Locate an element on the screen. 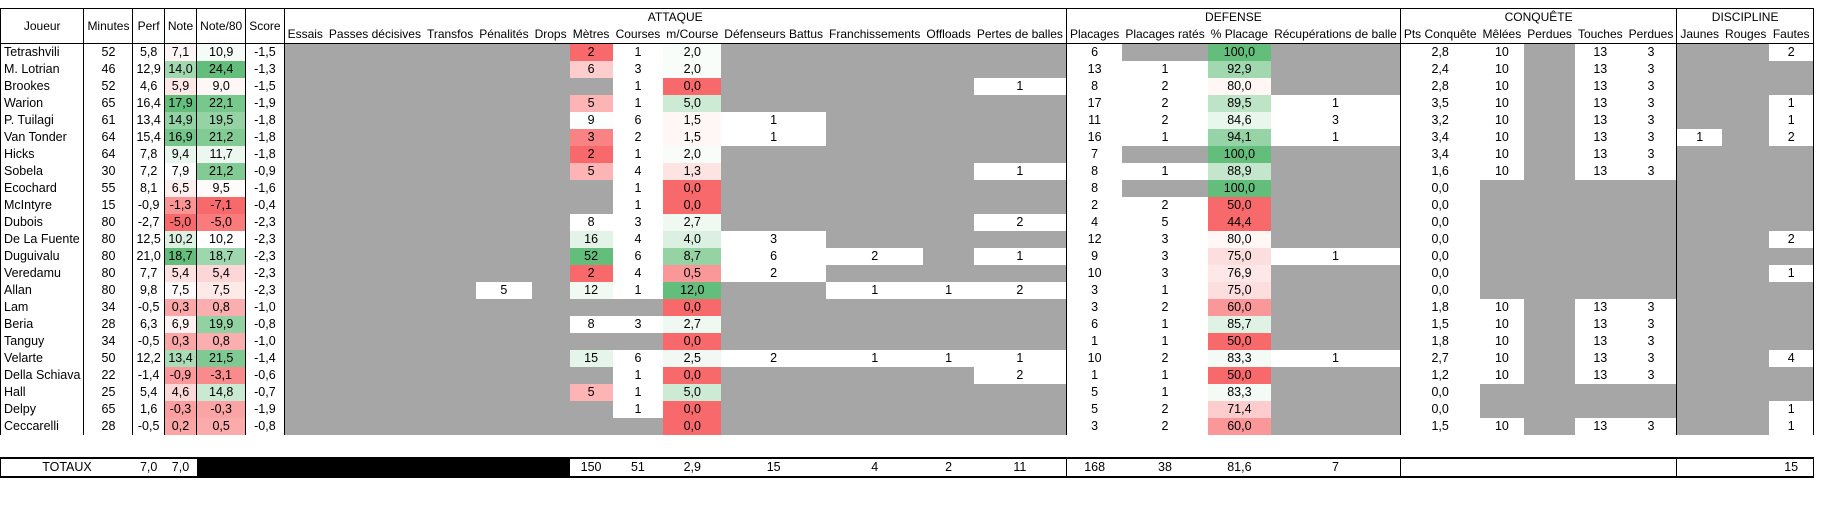 Image resolution: width=1848 pixels, height=505 pixels. cell-note: 0,3 is located at coordinates (180, 307).